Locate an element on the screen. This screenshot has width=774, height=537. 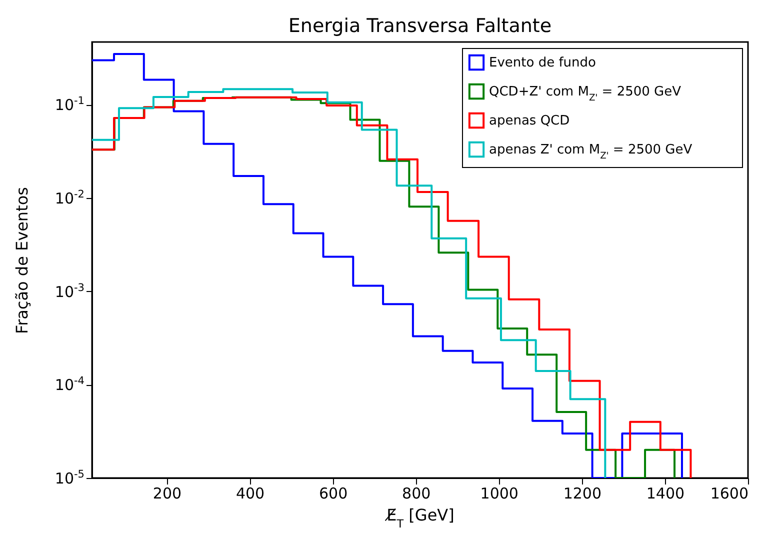
y-tick-label: 10$^{-5}$ is located at coordinates (69, 478).